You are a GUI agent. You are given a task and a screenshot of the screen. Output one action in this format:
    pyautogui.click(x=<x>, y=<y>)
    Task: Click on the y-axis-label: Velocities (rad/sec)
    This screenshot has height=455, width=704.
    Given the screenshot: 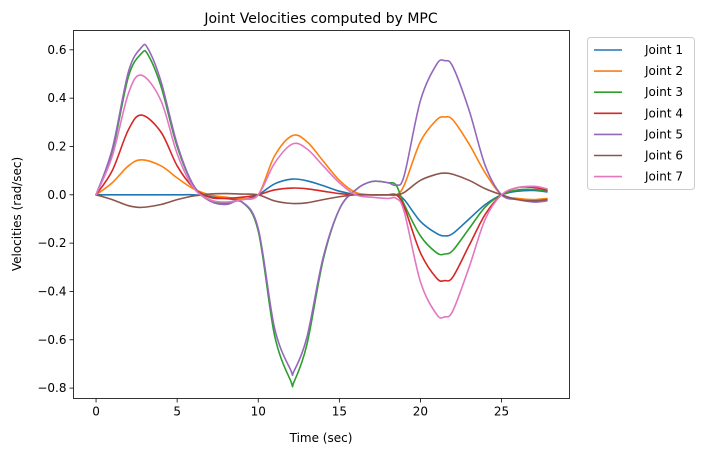 What is the action you would take?
    pyautogui.click(x=17, y=214)
    